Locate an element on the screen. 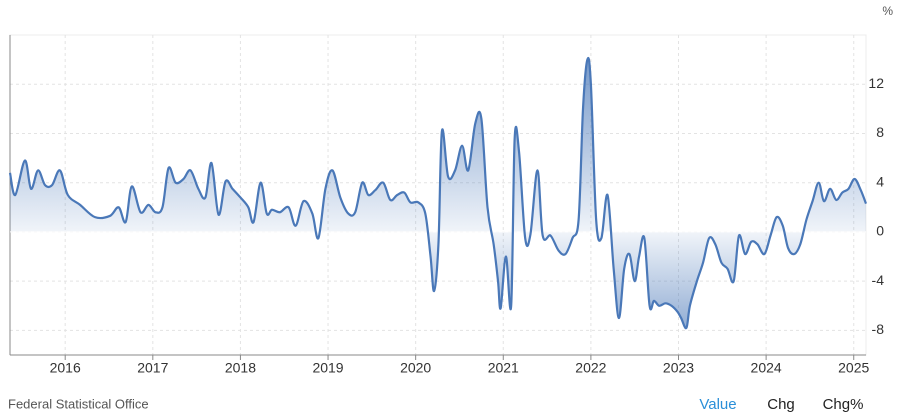 The width and height of the screenshot is (900, 417). unit-label: % is located at coordinates (887, 11).